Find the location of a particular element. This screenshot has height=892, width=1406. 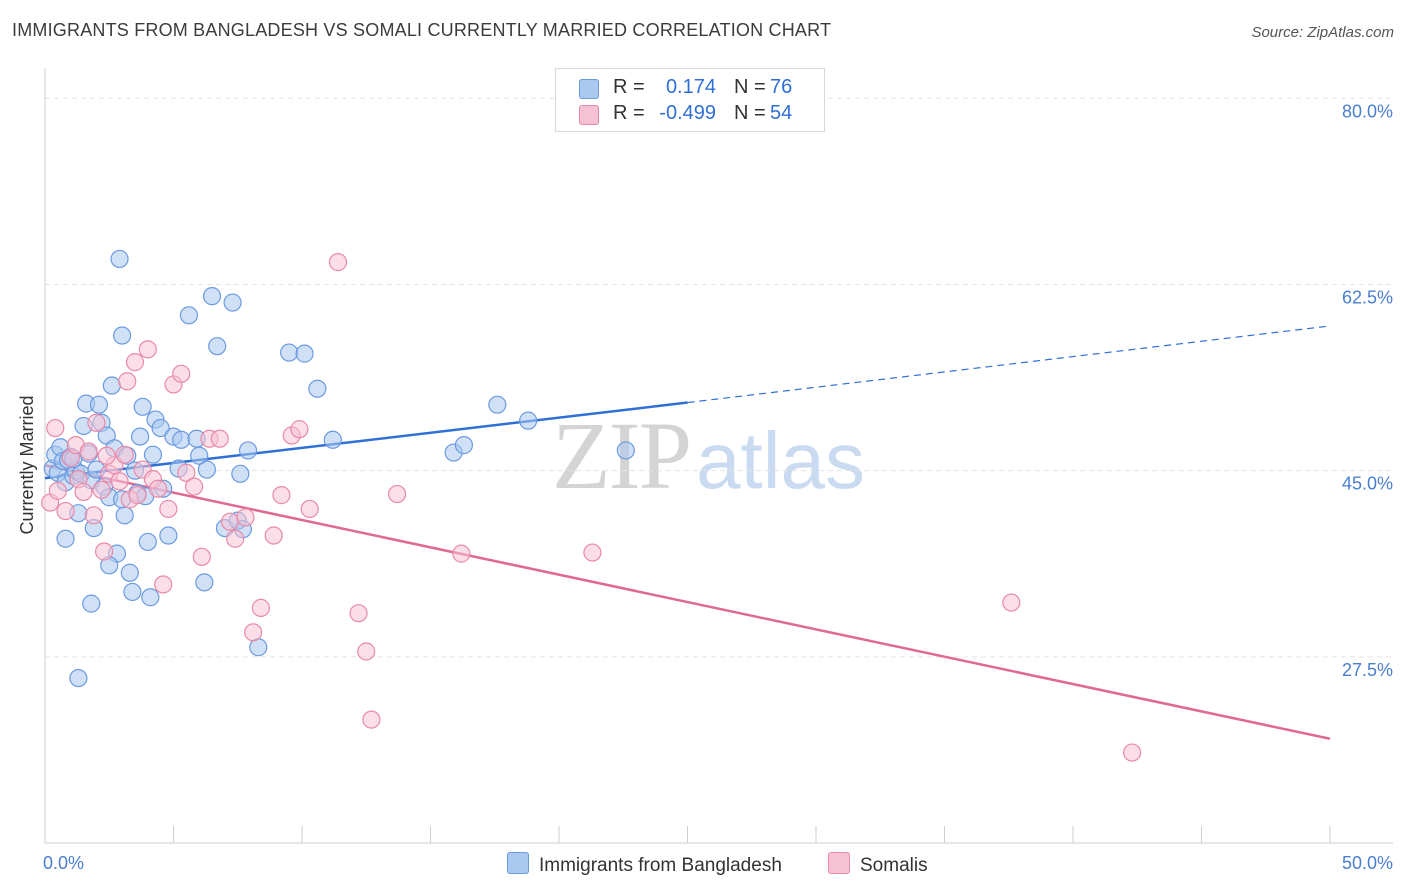

source-credit: Source: ZipAtlas.com is located at coordinates (1322, 32).